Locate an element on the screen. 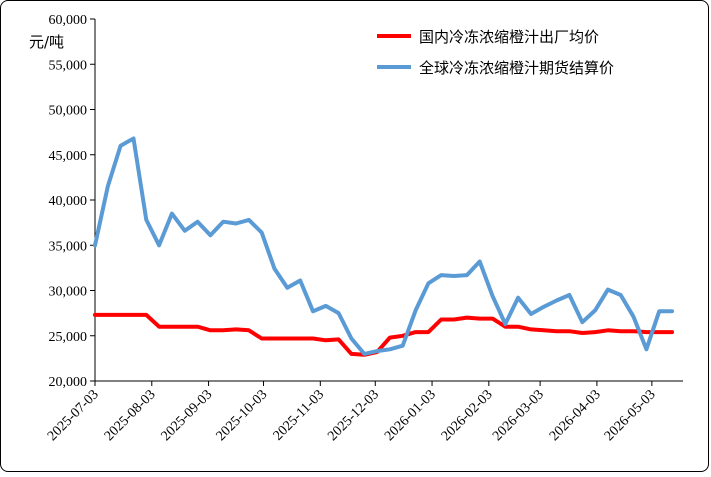  y-tick-label: 35,000 is located at coordinates (68, 246).